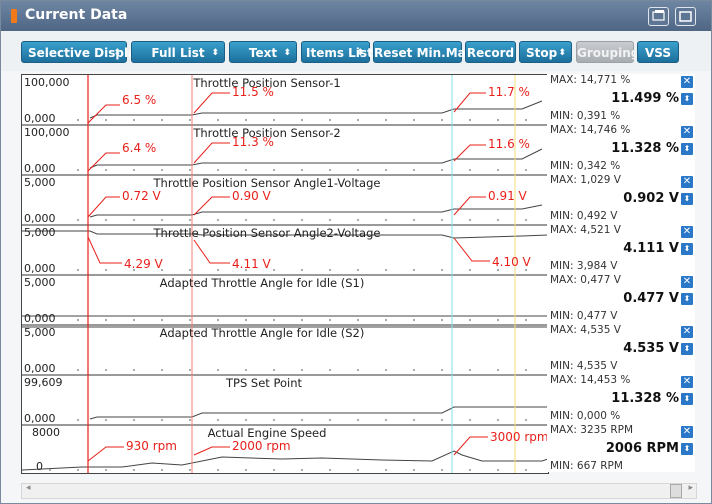  What do you see at coordinates (651, 348) in the screenshot?
I see `current-value: 4.535 V` at bounding box center [651, 348].